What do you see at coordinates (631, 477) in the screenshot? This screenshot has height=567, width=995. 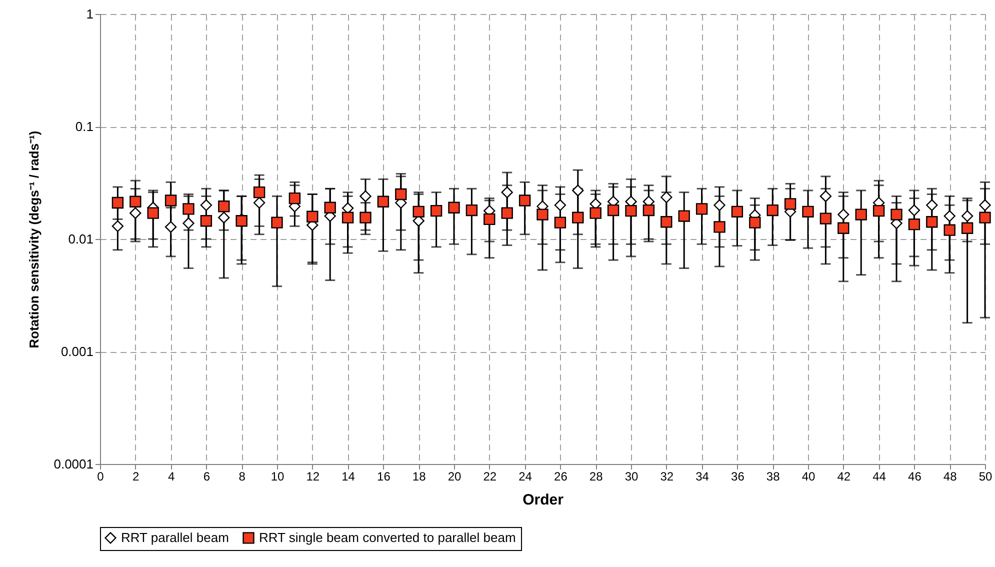 I see `x-tick-label: 30` at bounding box center [631, 477].